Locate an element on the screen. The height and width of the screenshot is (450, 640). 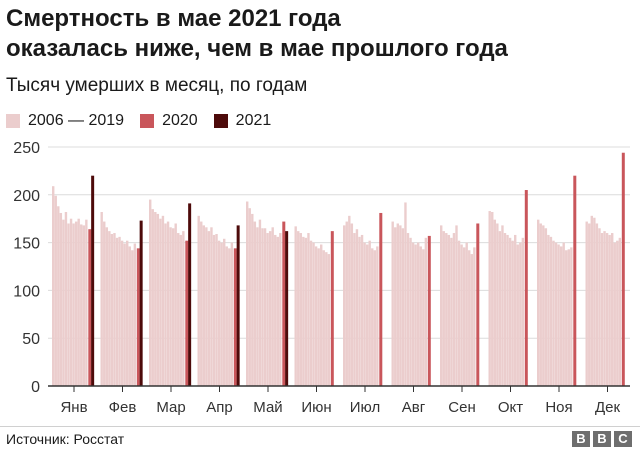
x-tick-label: Мар is located at coordinates (170, 407).